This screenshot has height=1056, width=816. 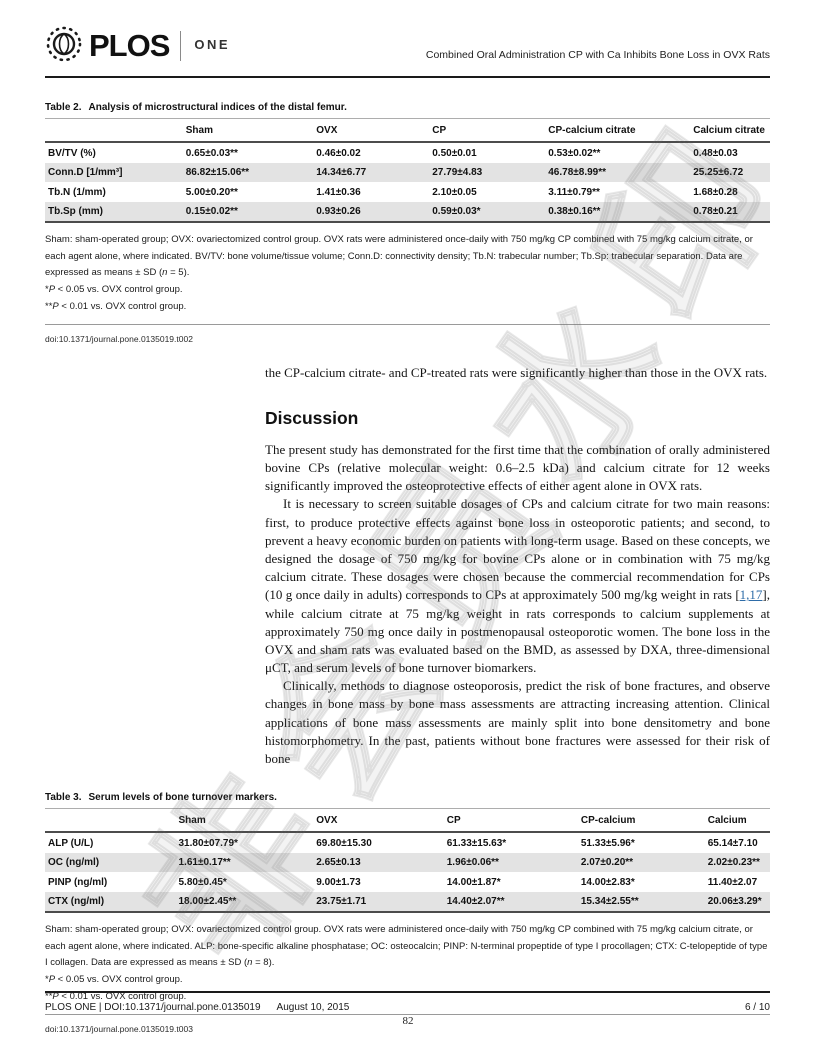 What do you see at coordinates (715, 192) in the screenshot?
I see `table-cell: 1.68±0.28` at bounding box center [715, 192].